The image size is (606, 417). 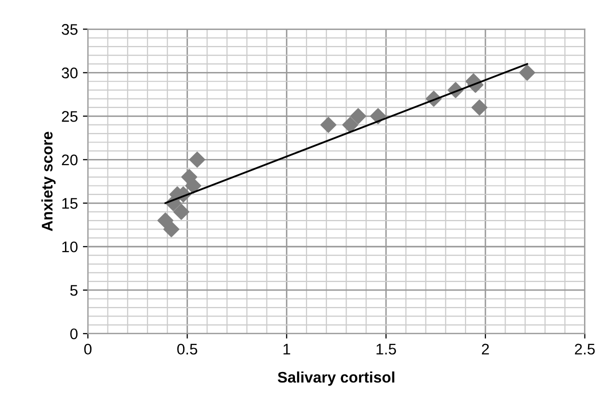 I want to click on y-tick-label: 10, so click(x=70, y=246).